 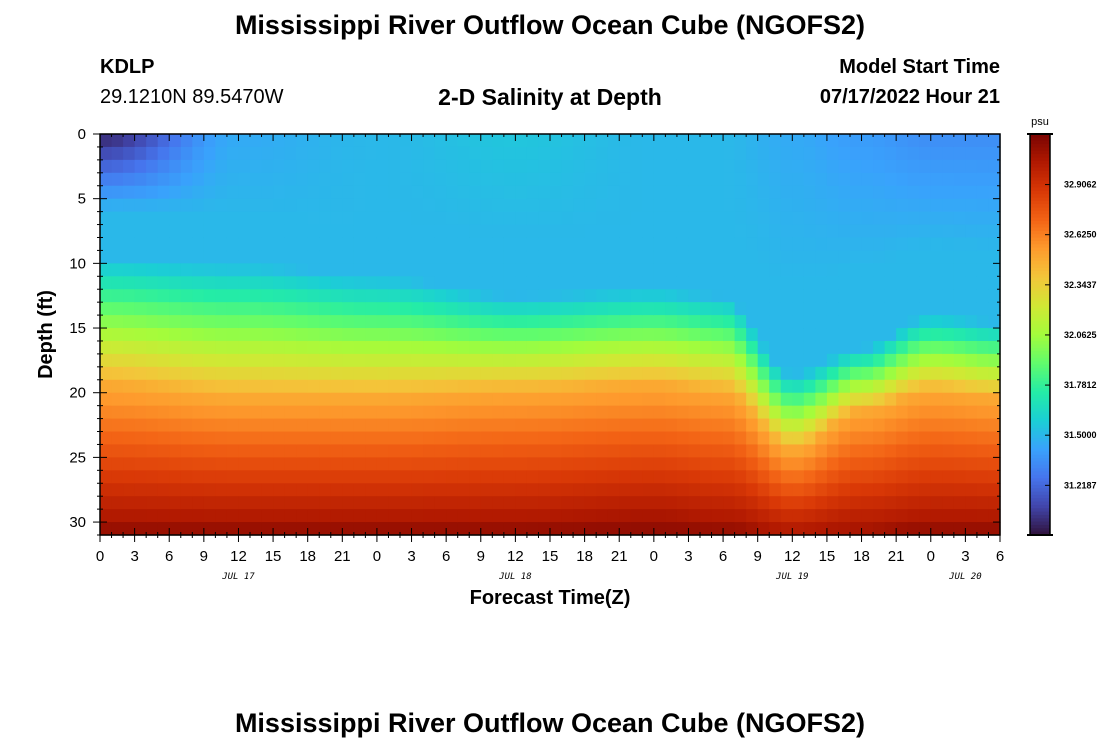 What do you see at coordinates (82, 199) in the screenshot?
I see `y-tick-label: 5` at bounding box center [82, 199].